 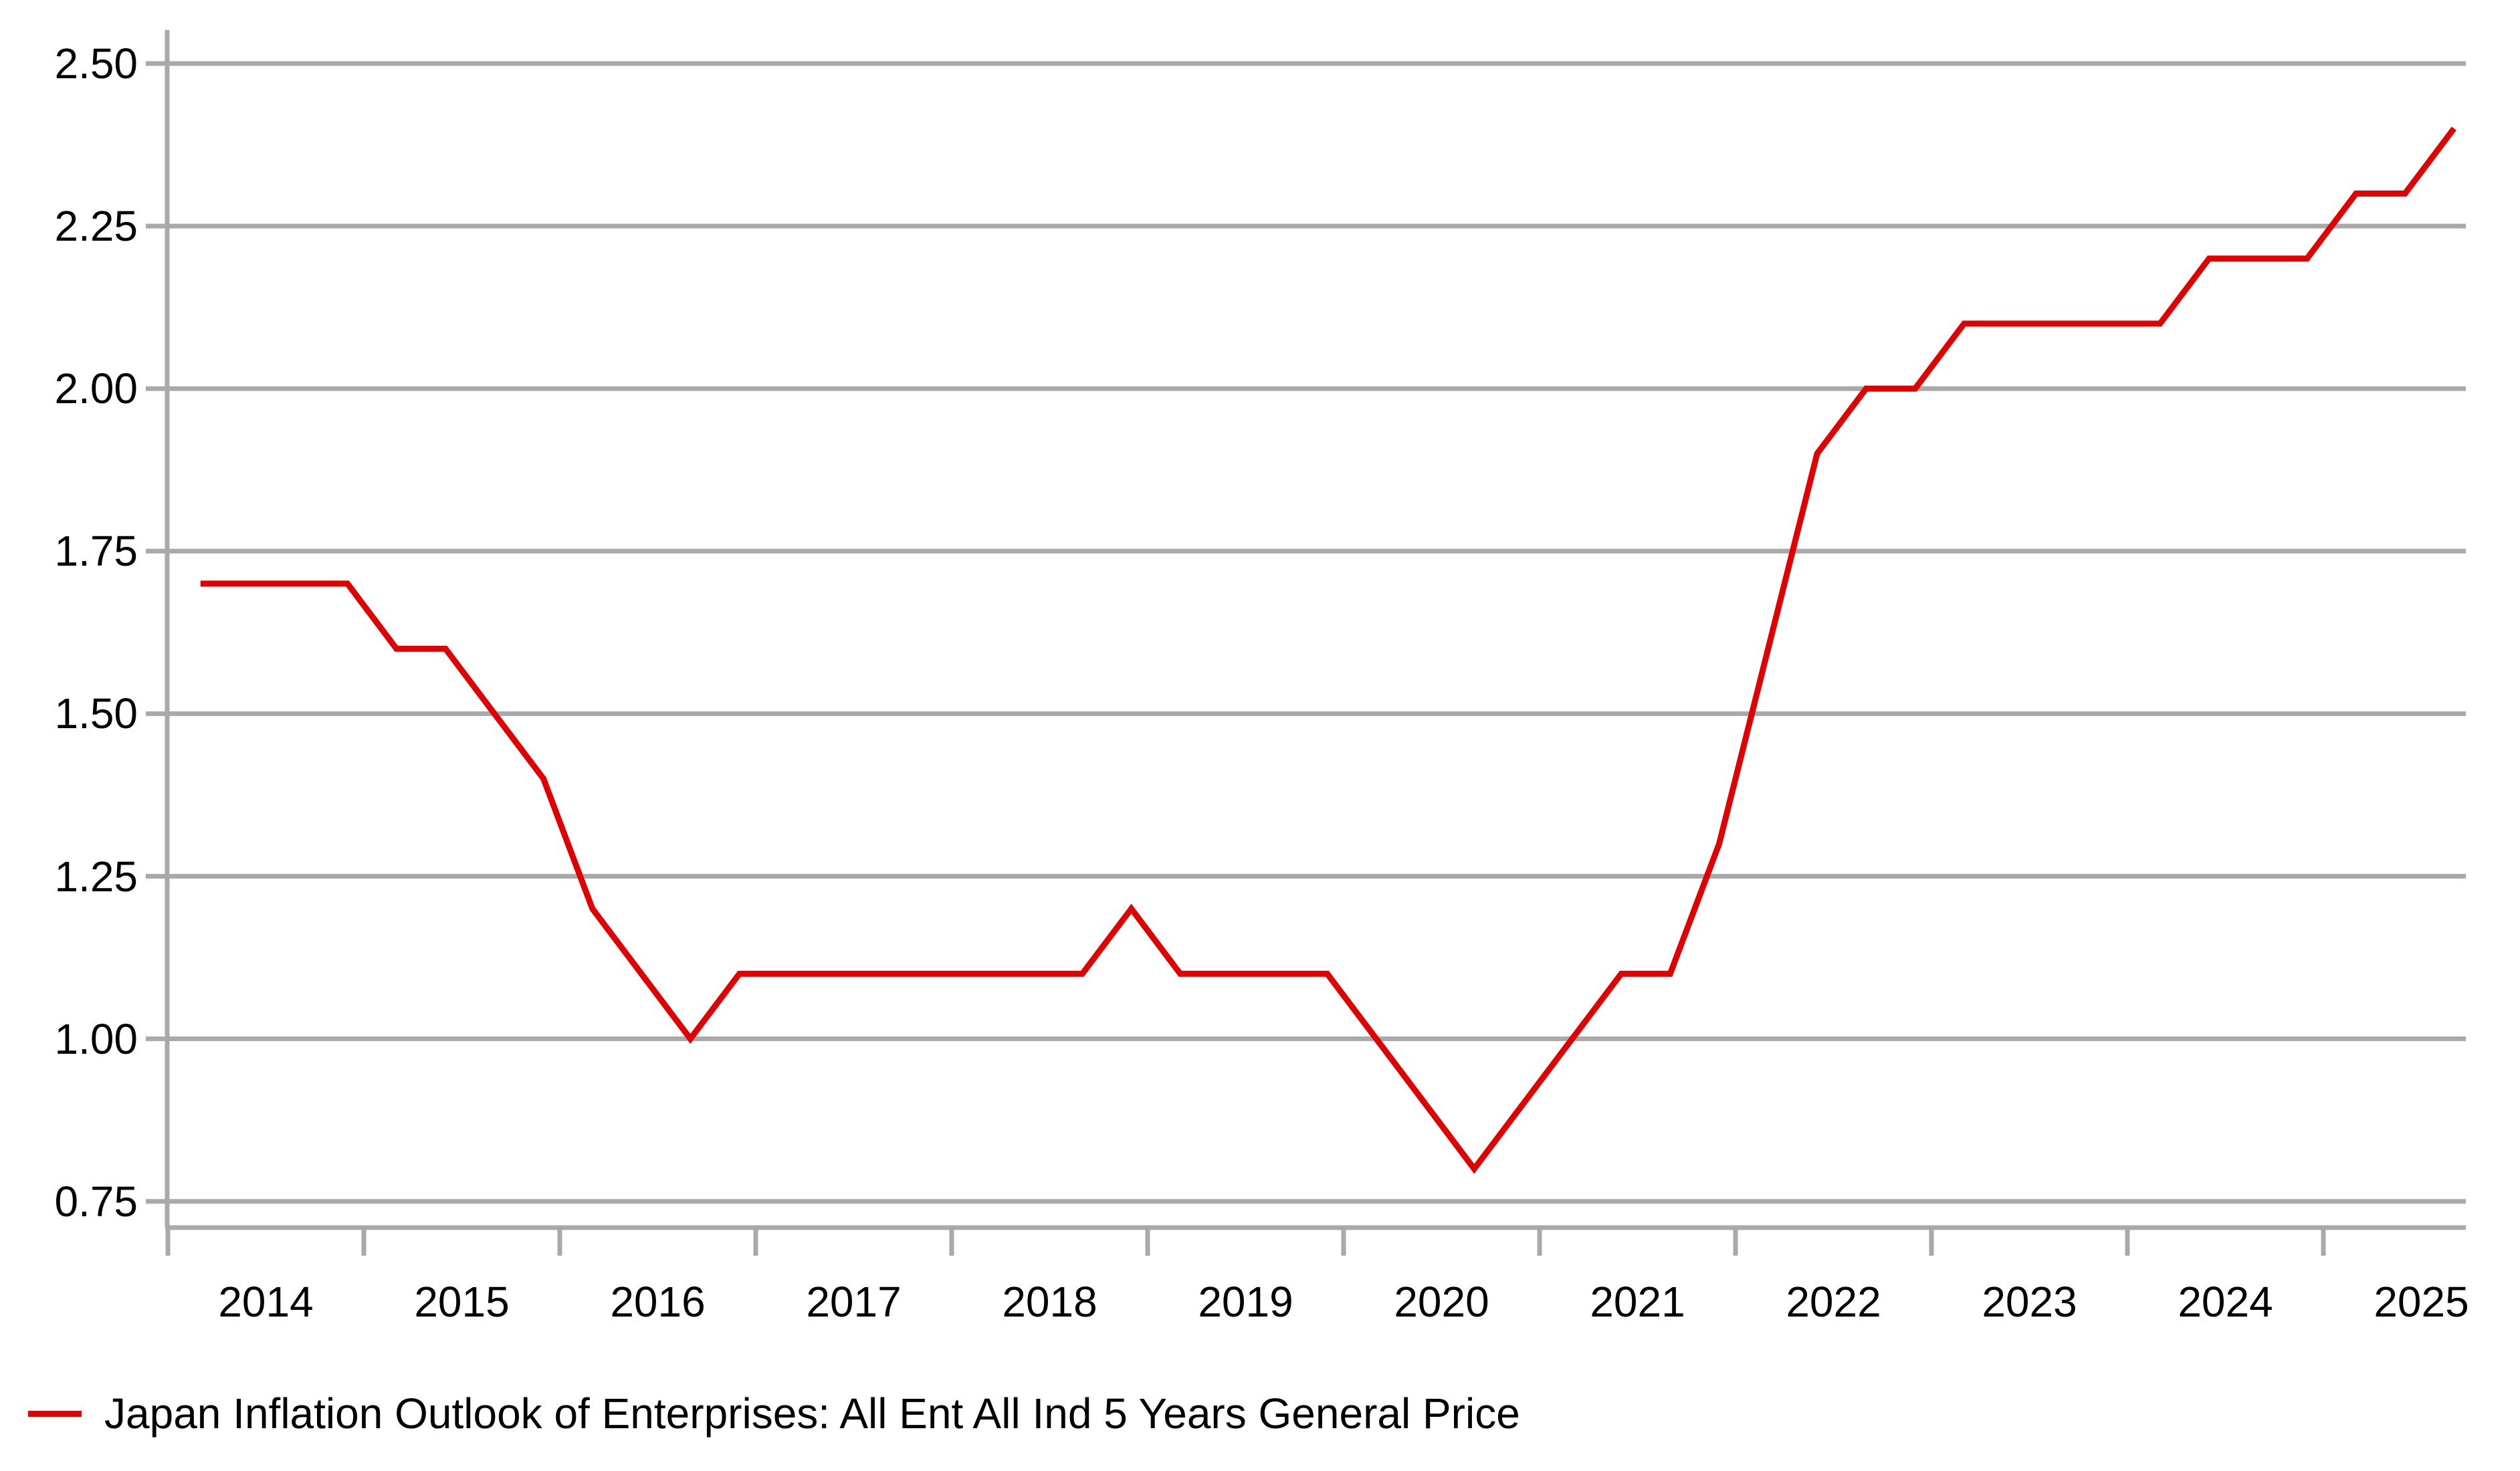 I want to click on y-axis-tick-label: 2.50, so click(x=96, y=63).